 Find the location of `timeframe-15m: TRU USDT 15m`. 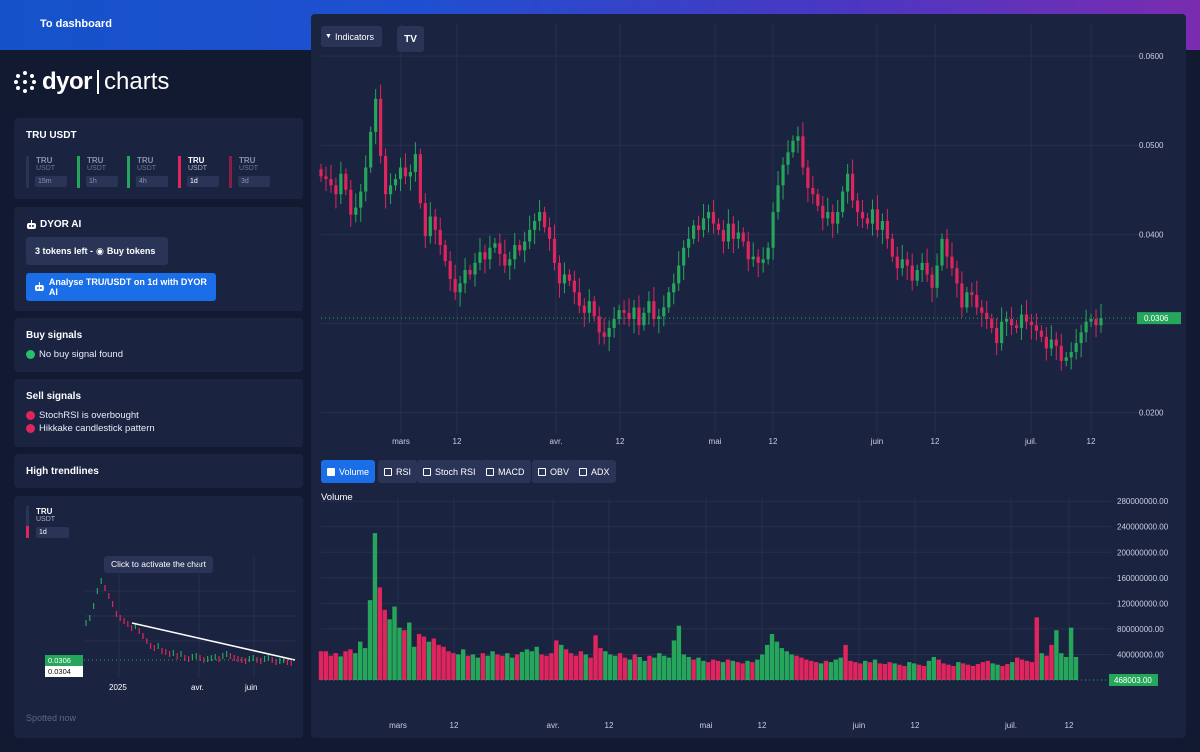

timeframe-15m: TRU USDT 15m is located at coordinates (48, 171).